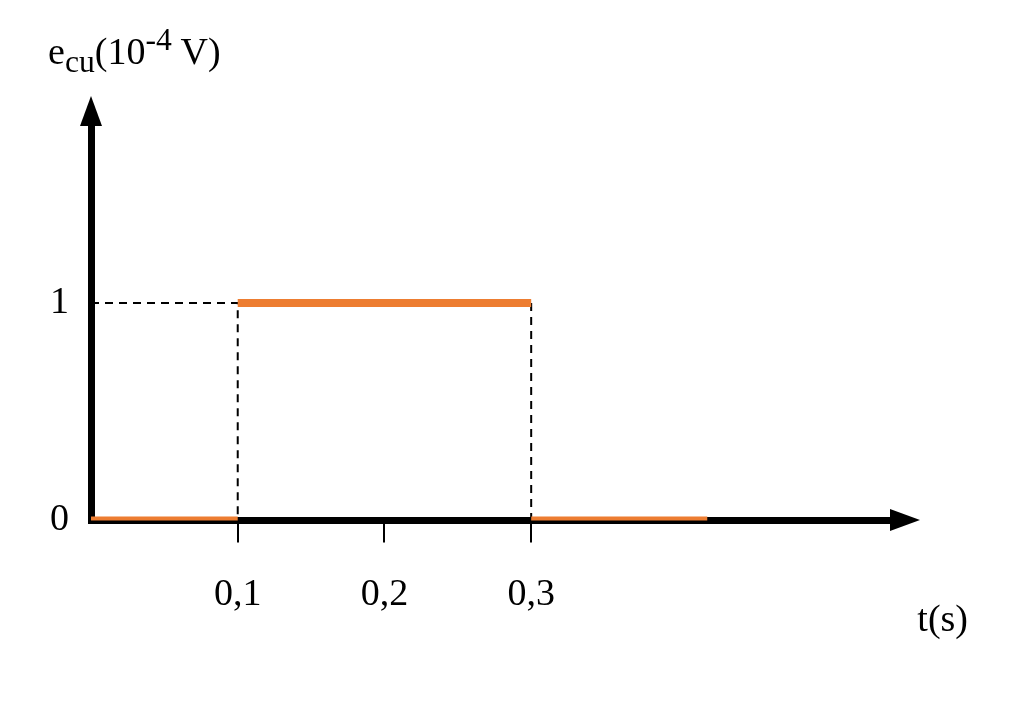 The width and height of the screenshot is (1024, 719). I want to click on x-tick-label: 0,1, so click(237, 592).